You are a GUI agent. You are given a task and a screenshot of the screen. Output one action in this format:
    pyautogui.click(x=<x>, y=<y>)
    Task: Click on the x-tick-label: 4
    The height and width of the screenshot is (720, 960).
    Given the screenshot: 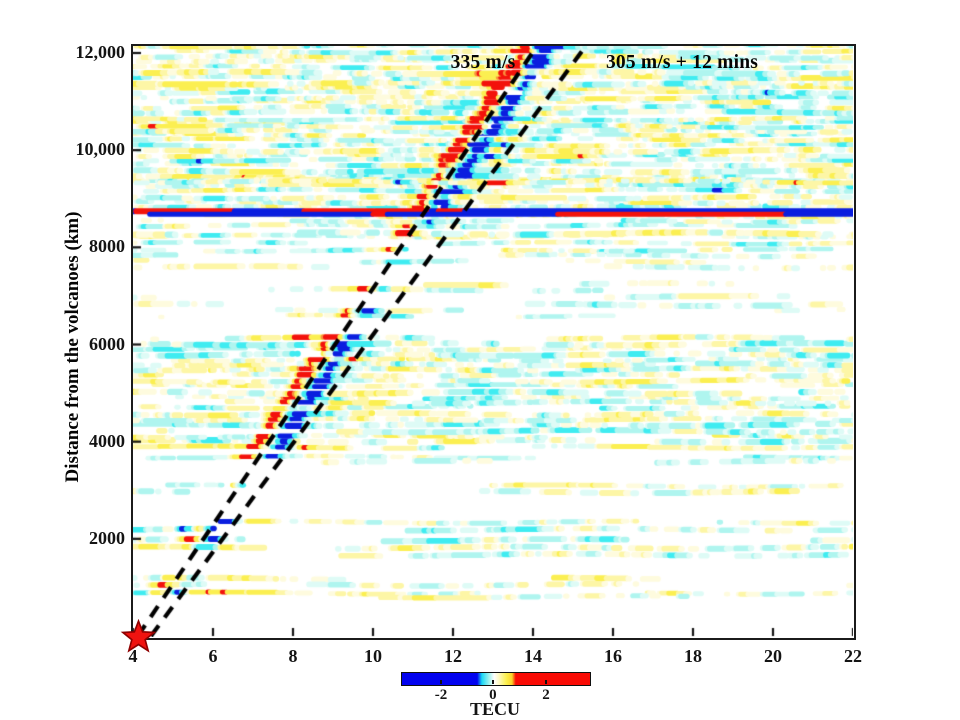 What is the action you would take?
    pyautogui.click(x=133, y=656)
    